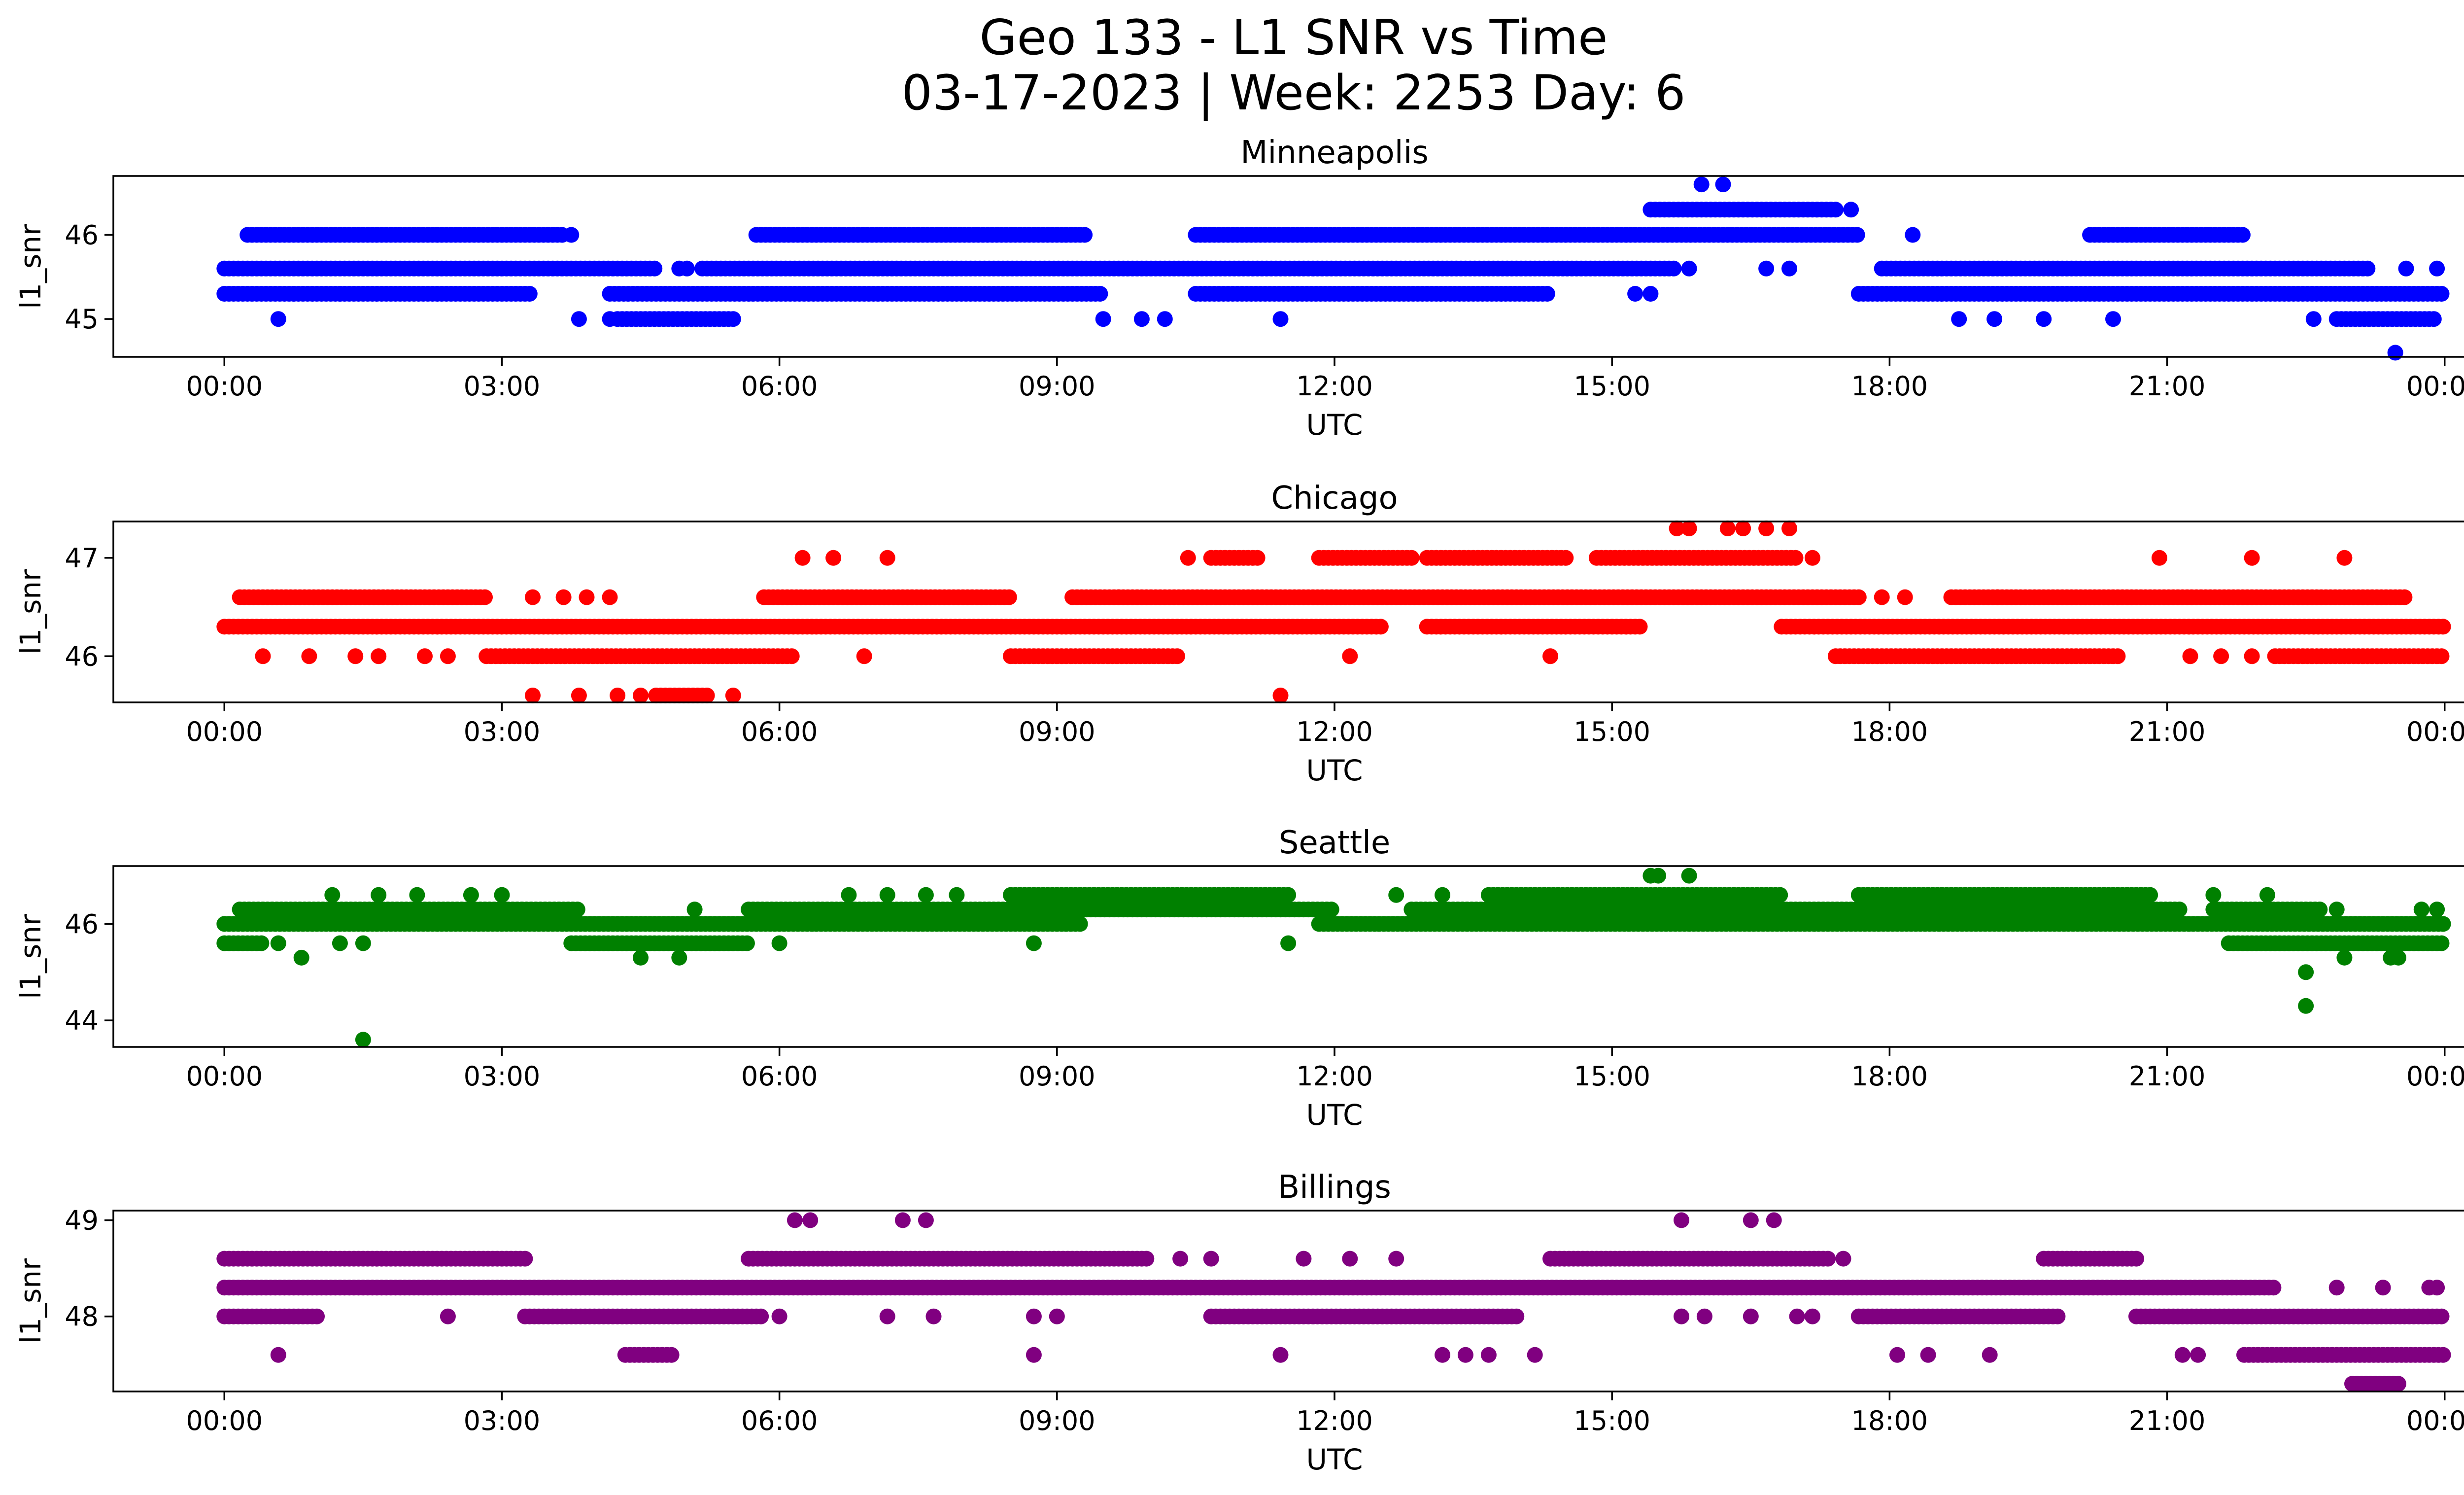 Image resolution: width=2464 pixels, height=1495 pixels. I want to click on x-tick-label: 12:00, so click(1334, 731).